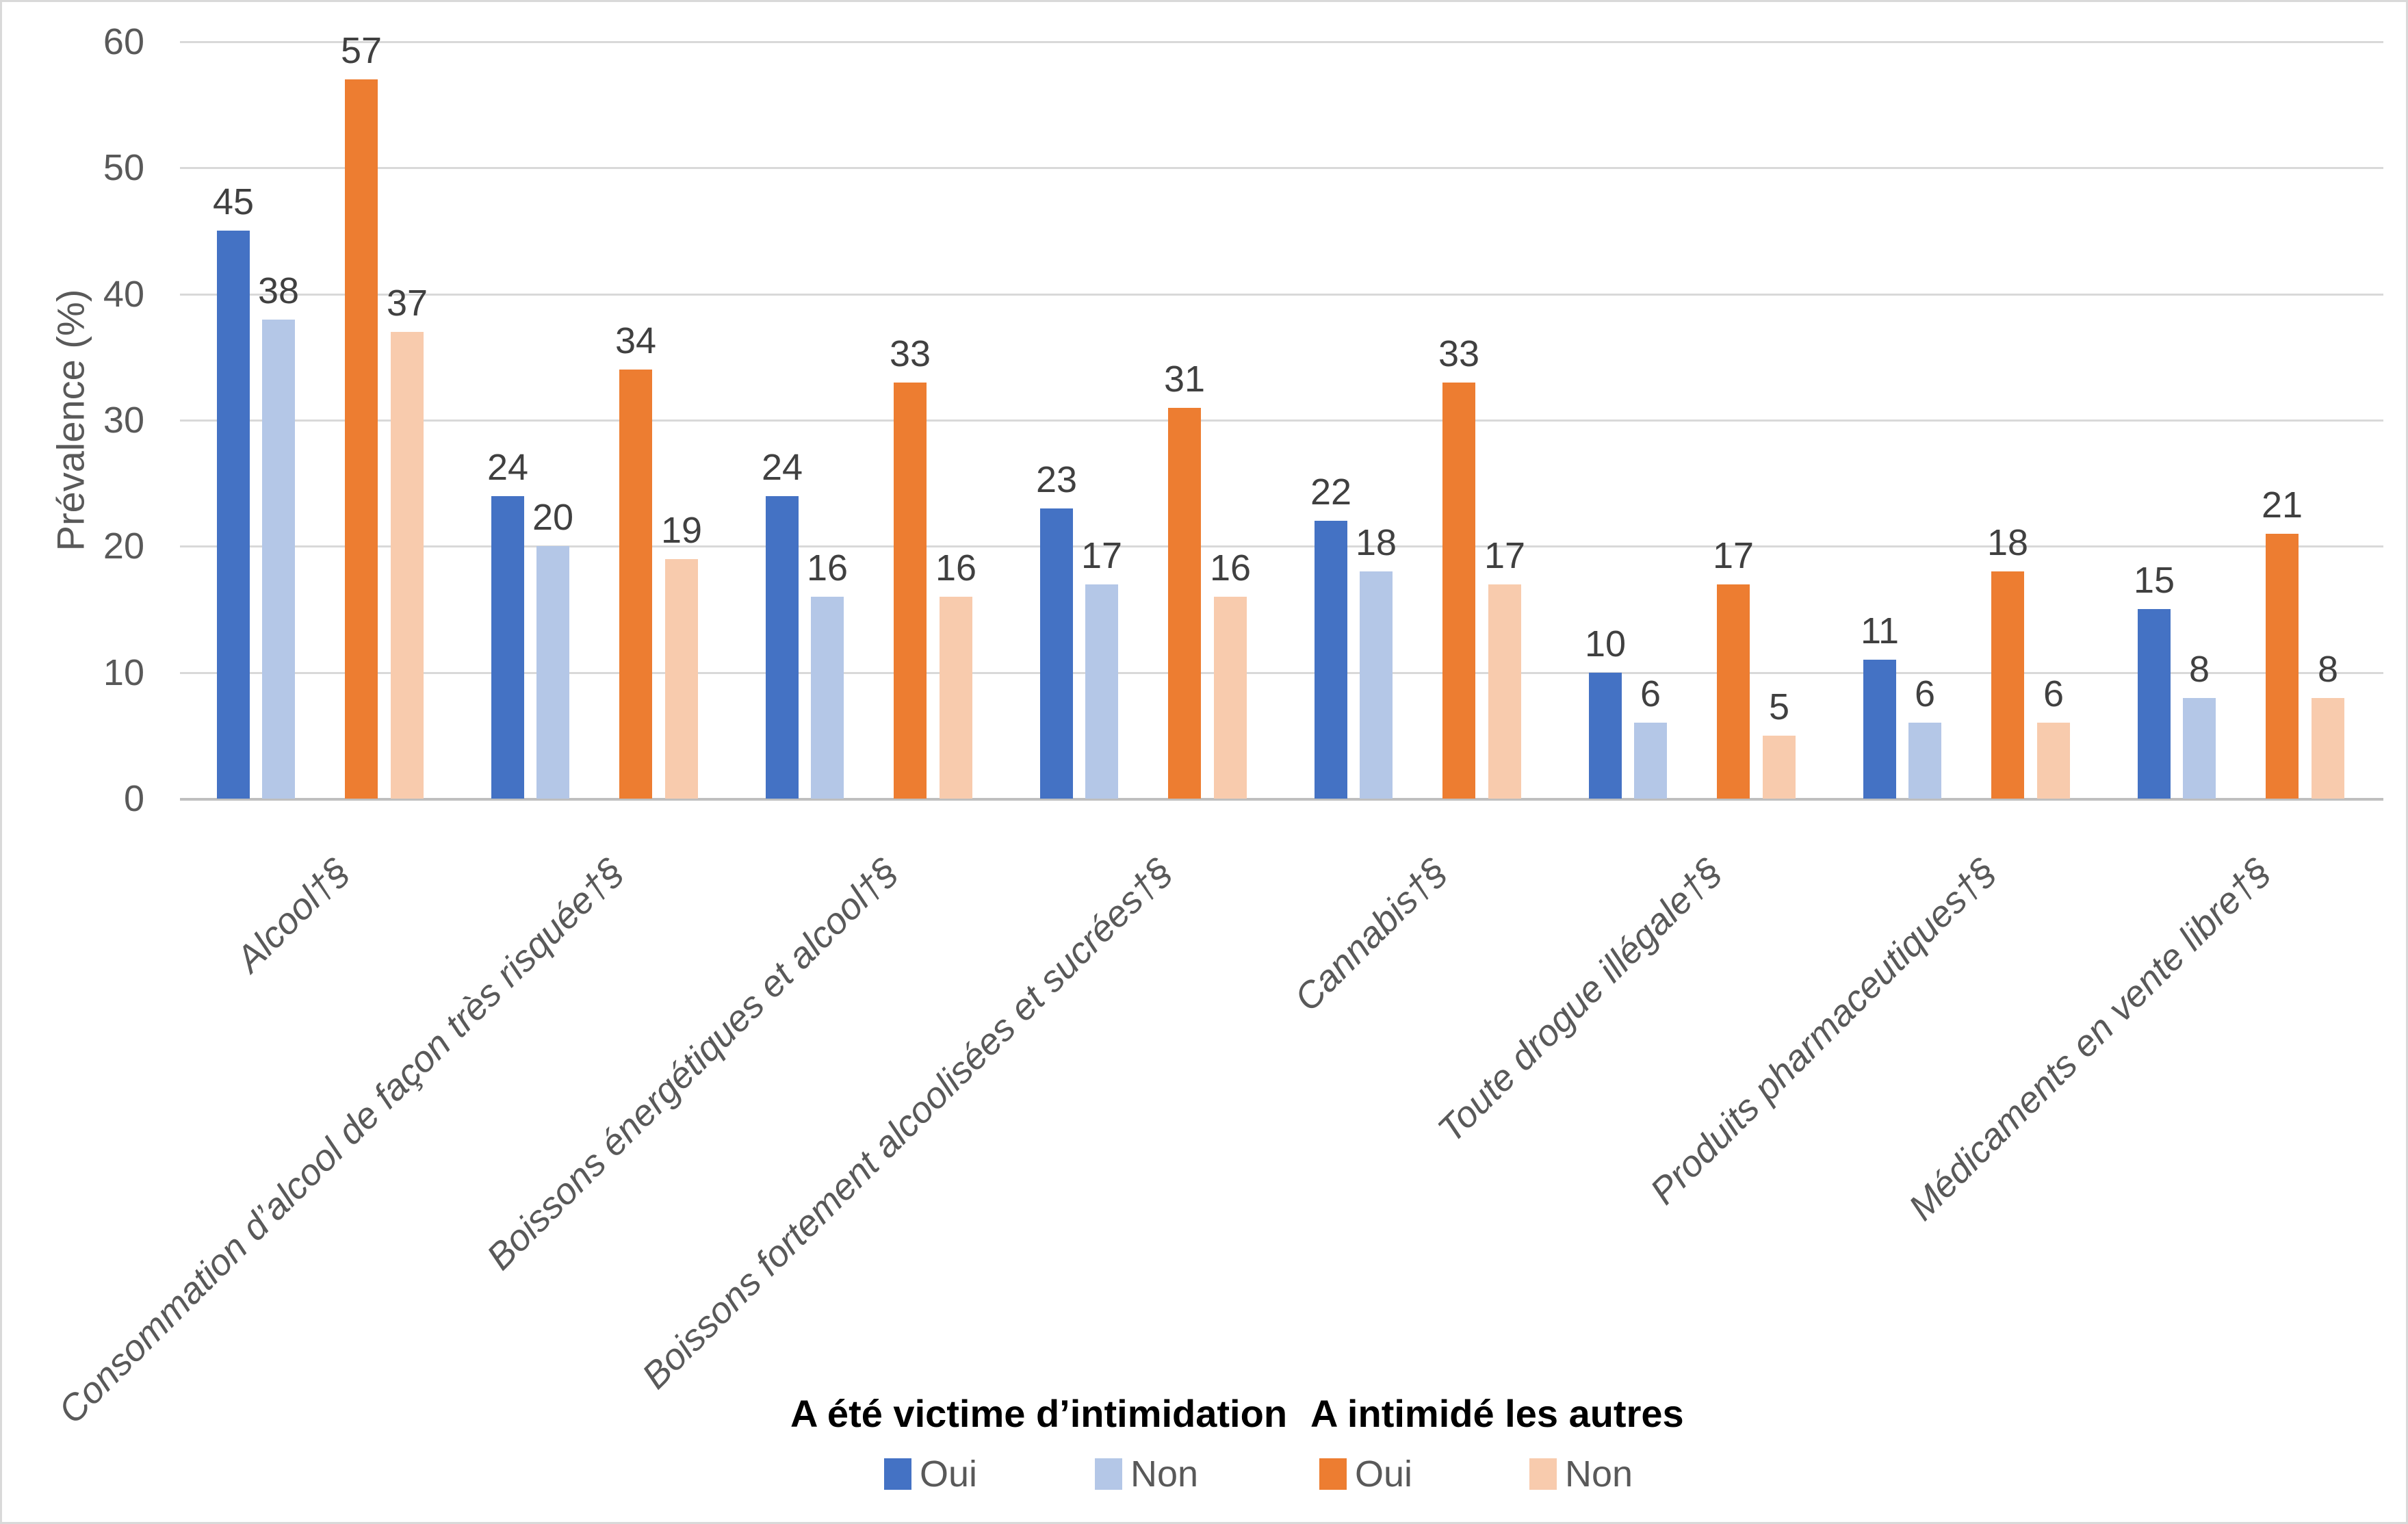 This screenshot has width=2408, height=1524. Describe the element at coordinates (2053, 693) in the screenshot. I see `value-label-series3-cat6: 6` at that location.